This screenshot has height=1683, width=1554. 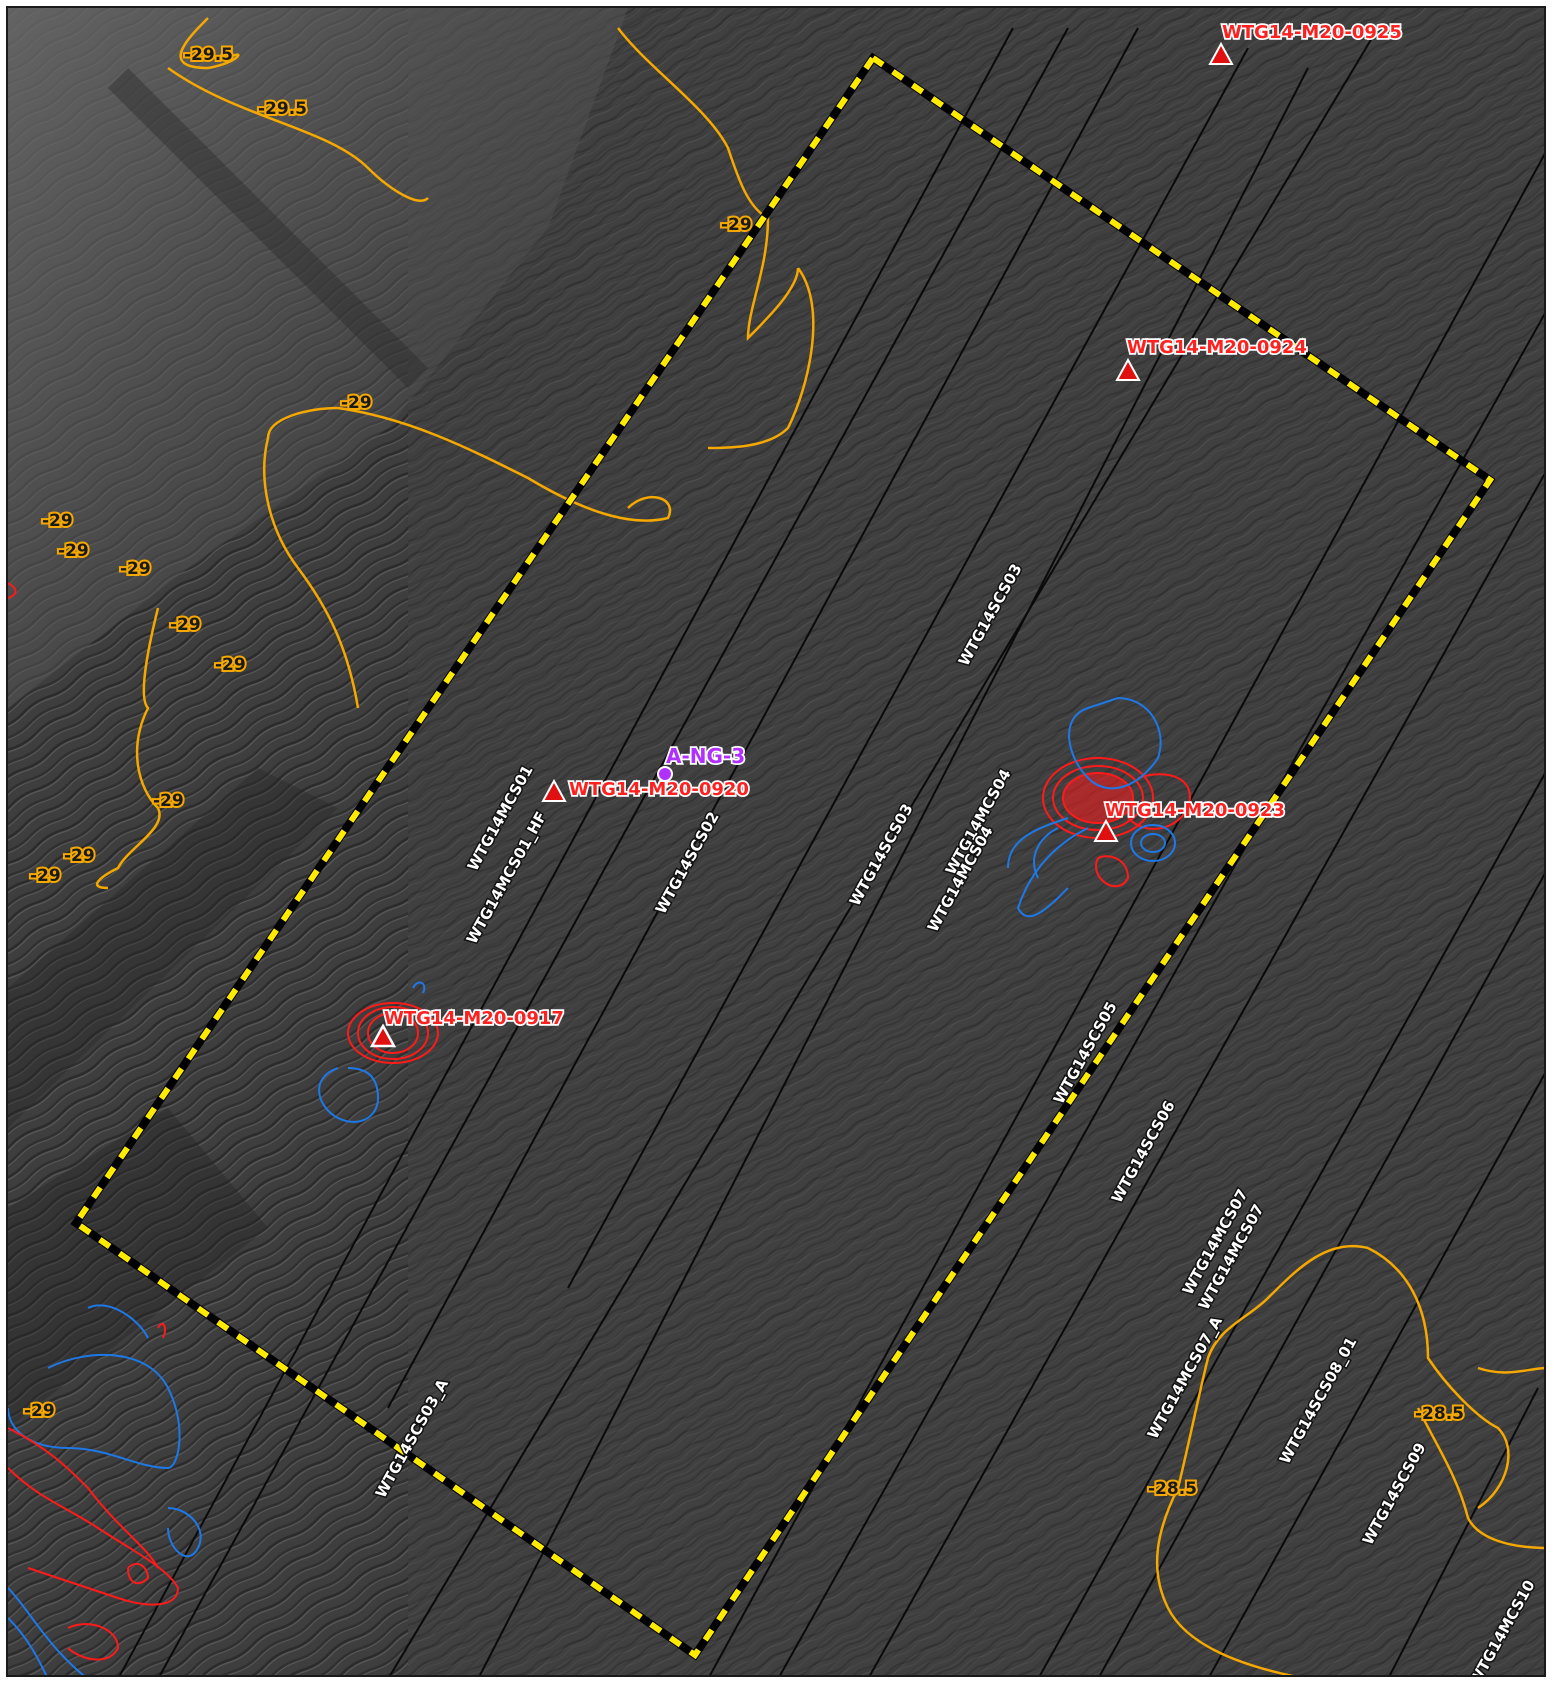 What do you see at coordinates (1217, 347) in the screenshot?
I see `target-label: WTG14-M20-0924` at bounding box center [1217, 347].